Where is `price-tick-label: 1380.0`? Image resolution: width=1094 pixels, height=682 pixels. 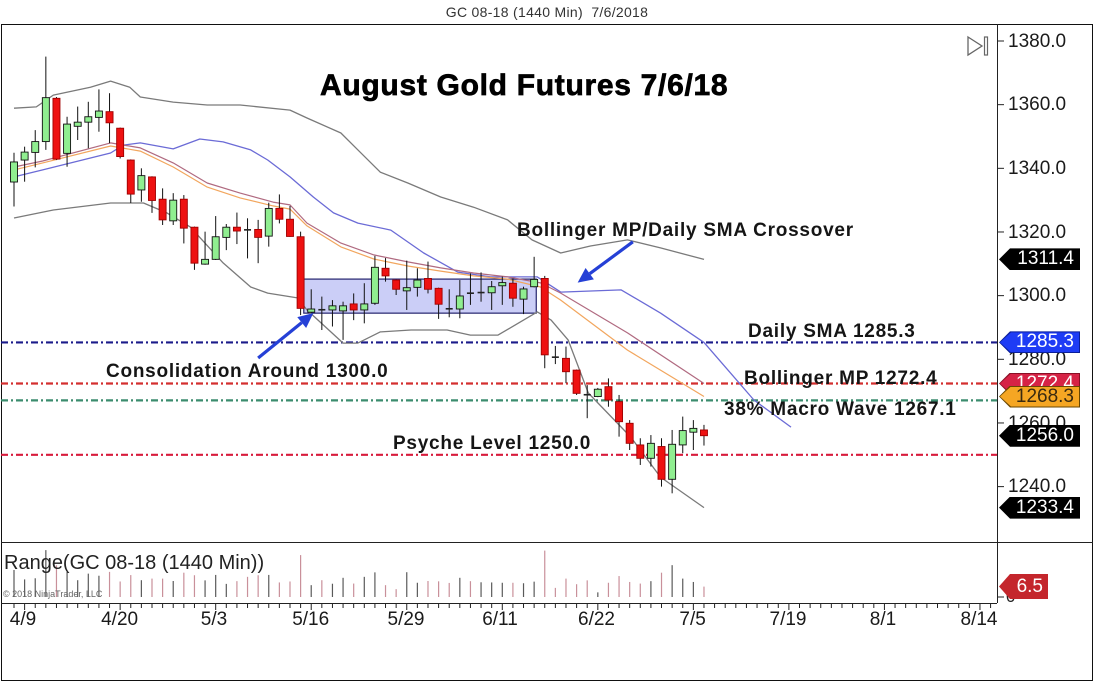 price-tick-label: 1380.0 is located at coordinates (1037, 41).